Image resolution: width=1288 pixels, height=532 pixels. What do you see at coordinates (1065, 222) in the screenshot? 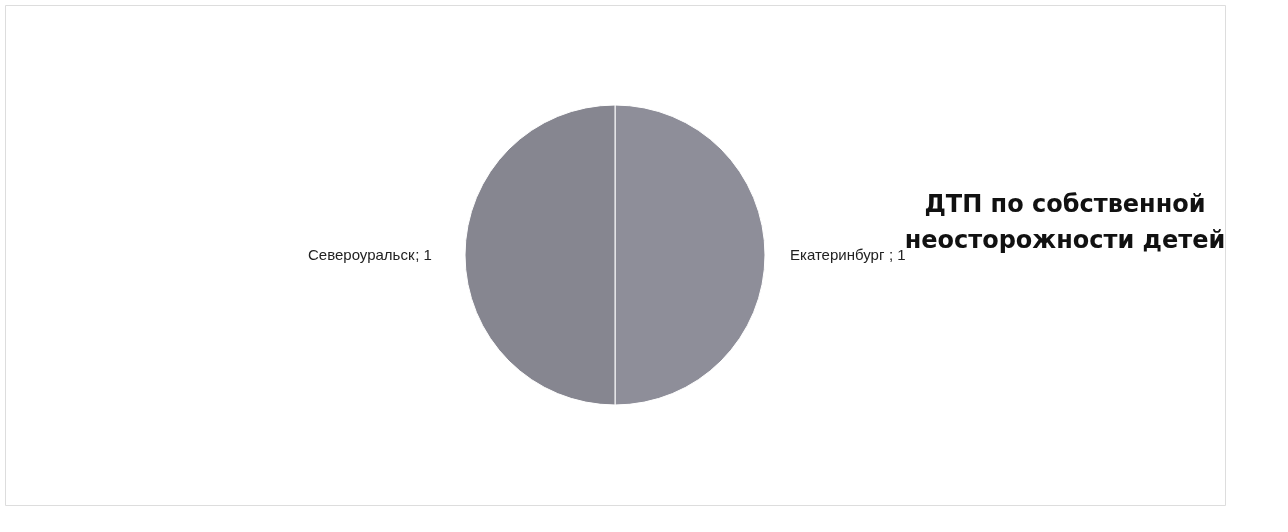
I see `text: ДТП по собственной неосторожности детей` at bounding box center [1065, 222].